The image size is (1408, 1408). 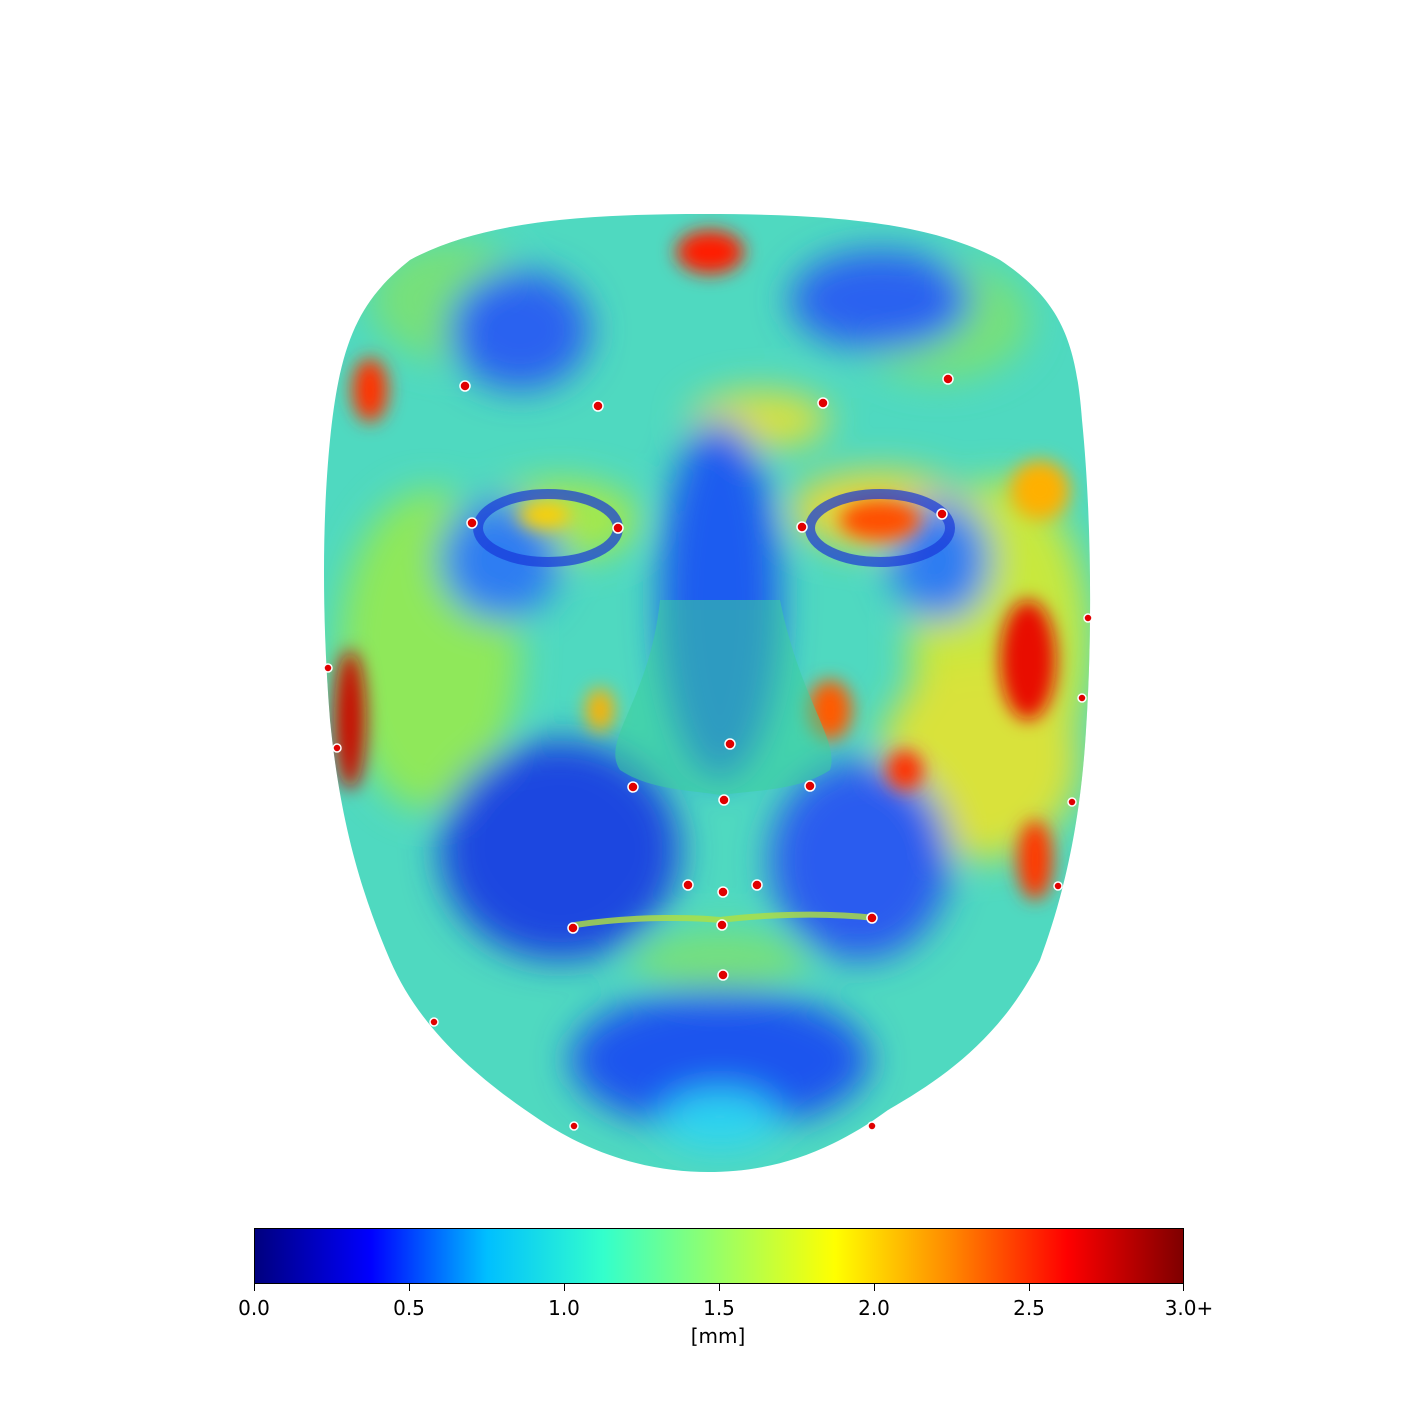 What do you see at coordinates (1189, 1308) in the screenshot?
I see `colorbar-tick-label: 3.0+` at bounding box center [1189, 1308].